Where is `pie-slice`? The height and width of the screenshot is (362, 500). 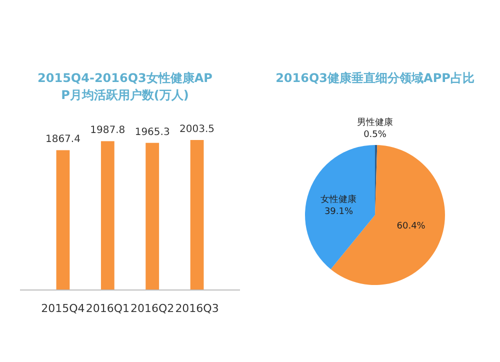 pie-slice is located at coordinates (340, 207).